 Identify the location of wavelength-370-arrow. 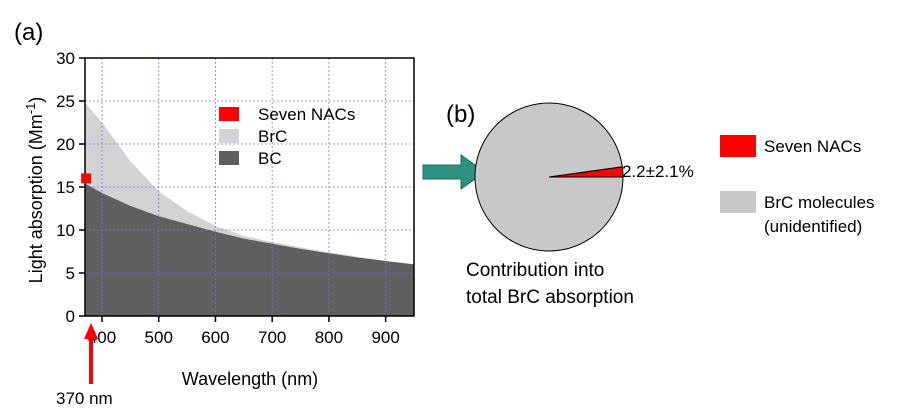
(91, 353).